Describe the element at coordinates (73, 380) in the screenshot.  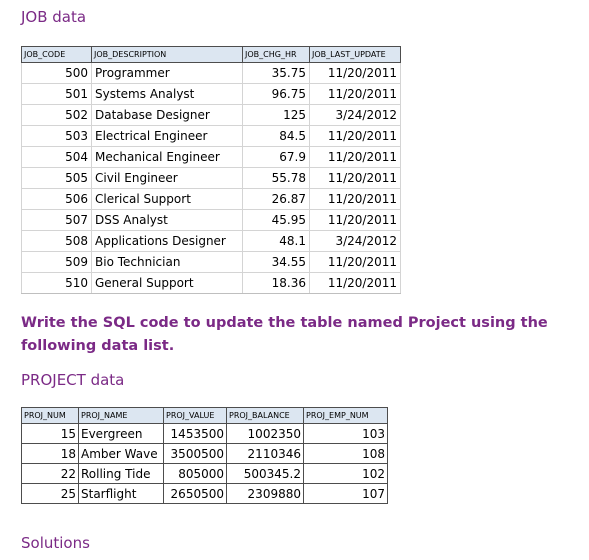
I see `project-data-heading: PROJECT data` at that location.